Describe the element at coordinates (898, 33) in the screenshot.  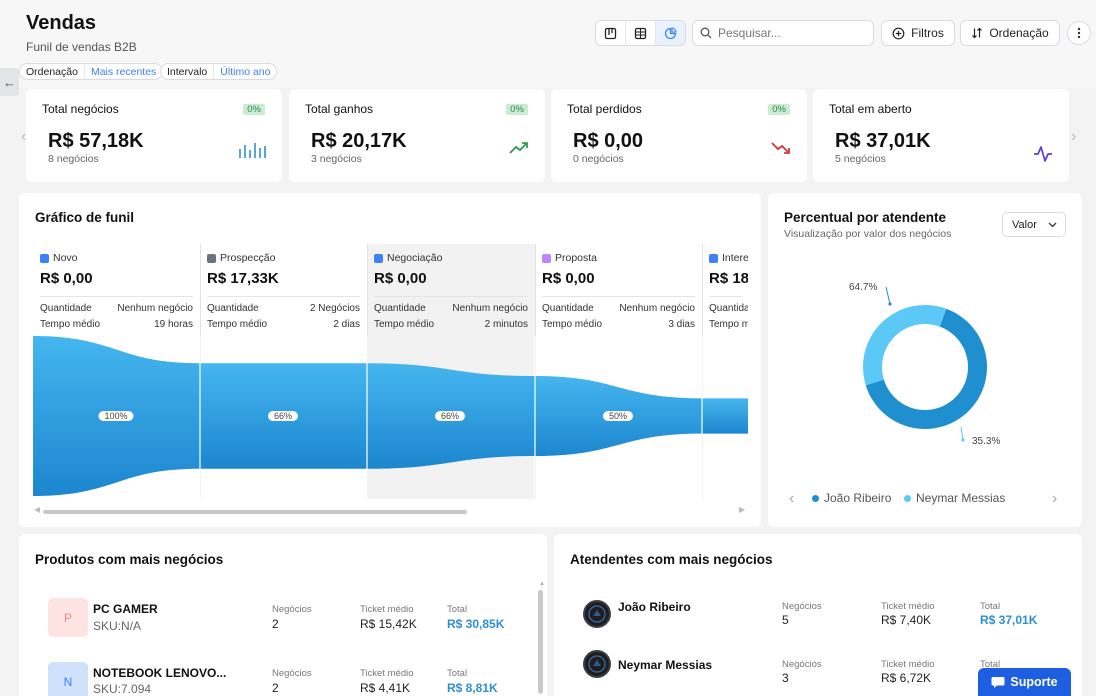
I see `plus-circle-icon` at that location.